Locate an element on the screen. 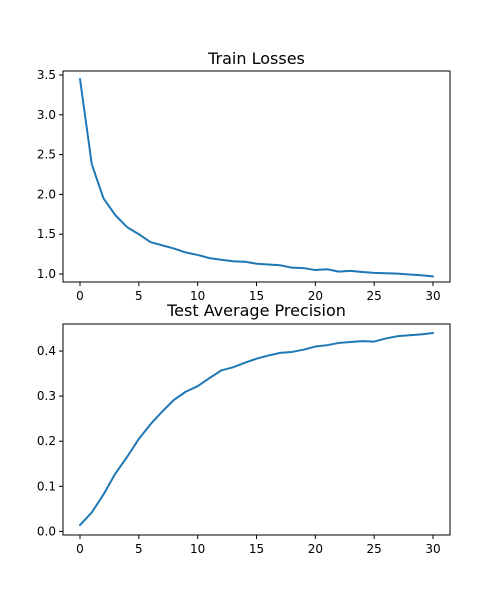 This screenshot has height=600, width=500. y-tick-label: 0.2 is located at coordinates (46, 441).